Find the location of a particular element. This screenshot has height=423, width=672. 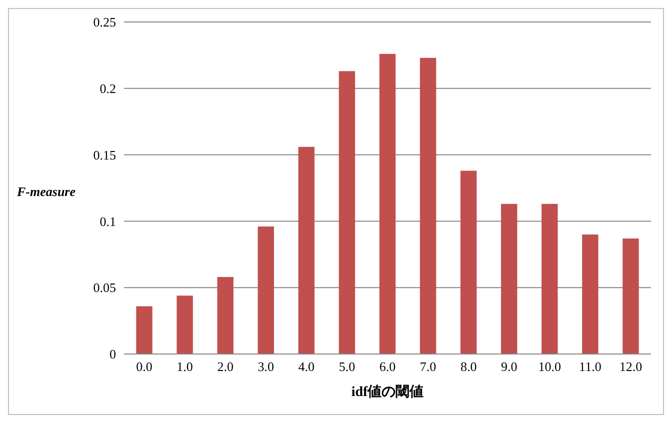

x-tick-label: 7.0 is located at coordinates (428, 366).